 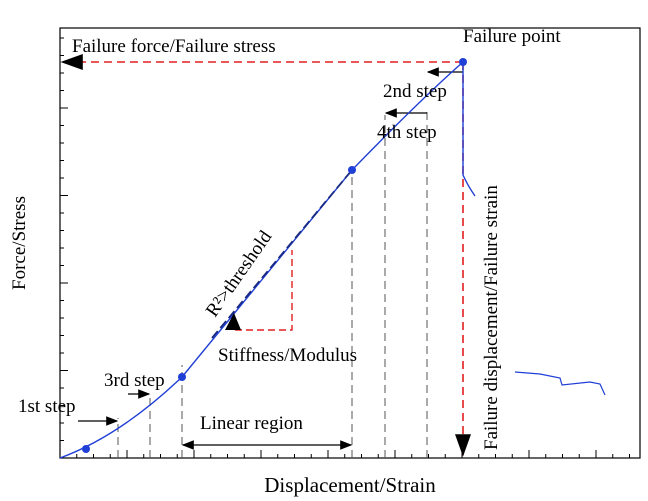 What do you see at coordinates (287, 355) in the screenshot?
I see `label: Stiffness/Modulus` at bounding box center [287, 355].